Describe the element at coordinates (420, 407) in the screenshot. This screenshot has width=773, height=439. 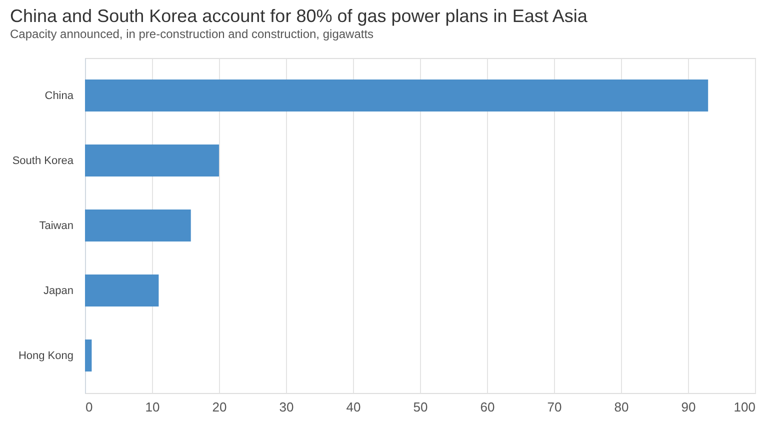
I see `x-tick-label: 50` at that location.